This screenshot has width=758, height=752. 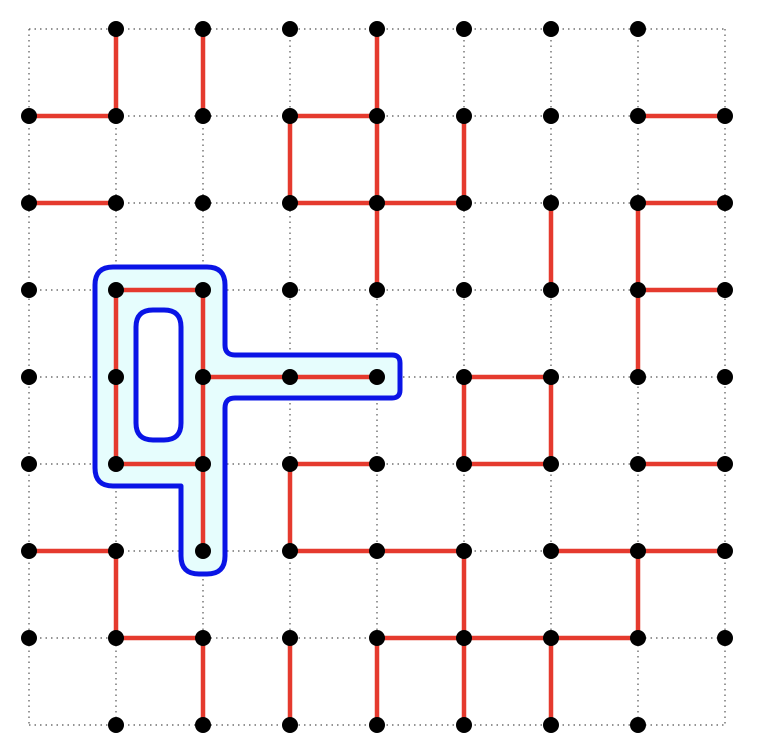 I want to click on cluster-inner-hole, so click(x=158, y=375).